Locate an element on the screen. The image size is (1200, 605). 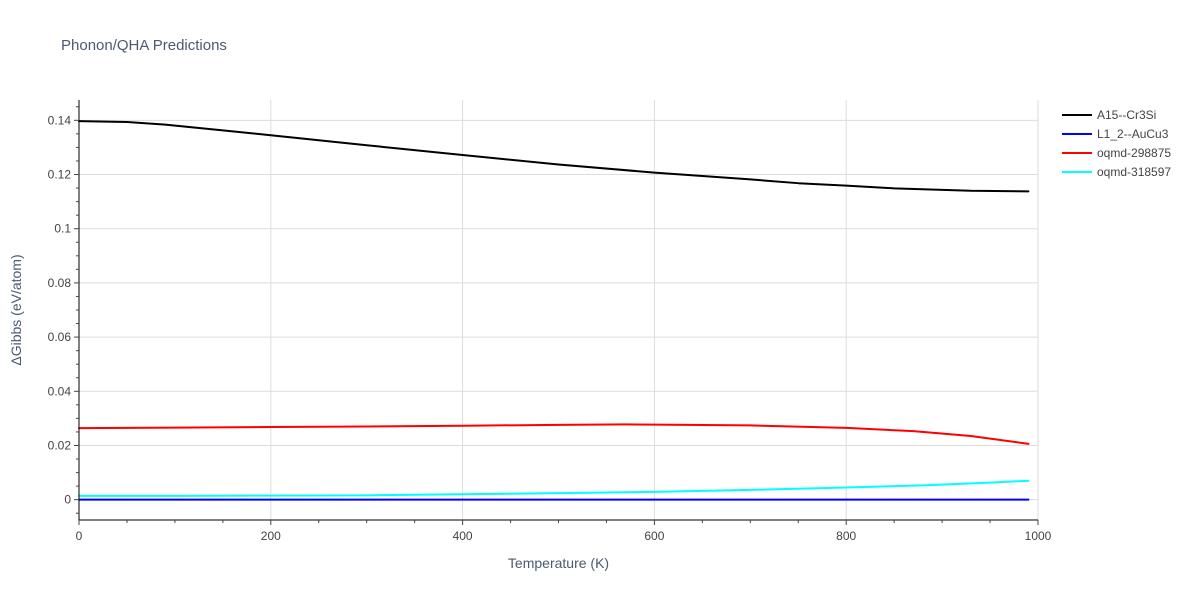
series-line-a15-cr3si is located at coordinates (554, 156).